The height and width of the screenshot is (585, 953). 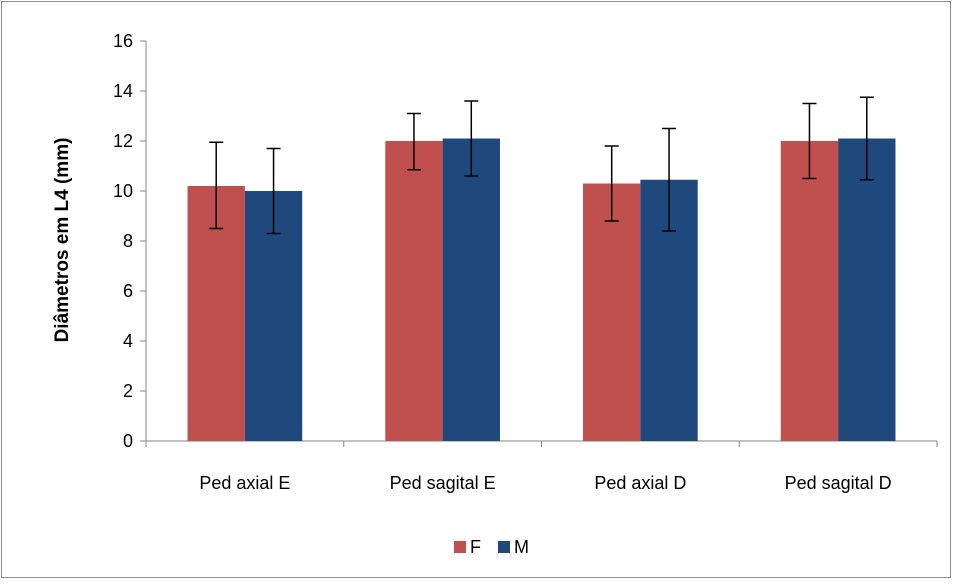 What do you see at coordinates (128, 291) in the screenshot?
I see `y-tick-label: 6` at bounding box center [128, 291].